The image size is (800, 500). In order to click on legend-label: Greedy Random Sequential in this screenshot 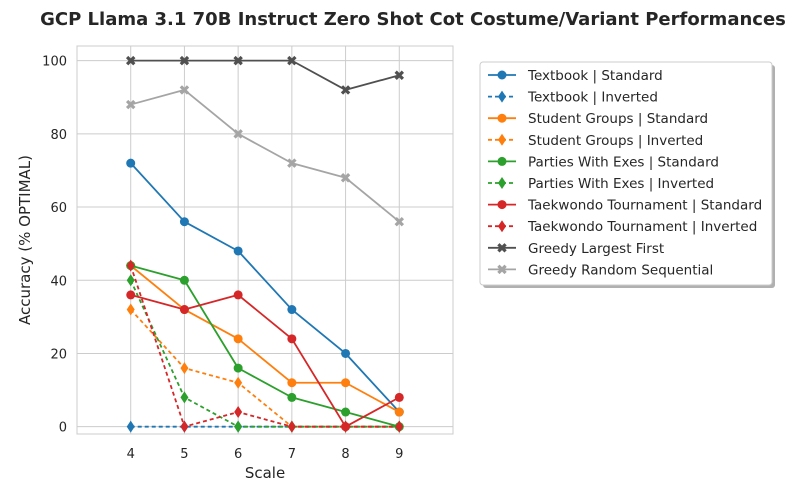, I will do `click(620, 270)`.